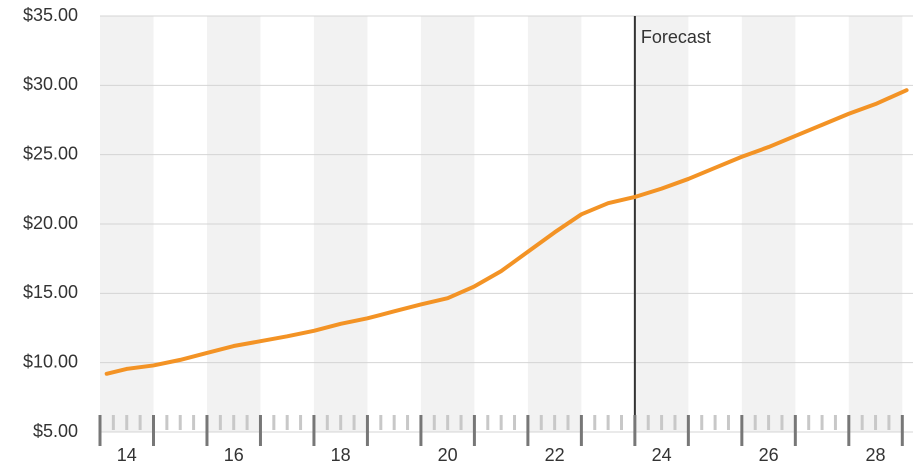  I want to click on x-tick-label: 28, so click(876, 455).